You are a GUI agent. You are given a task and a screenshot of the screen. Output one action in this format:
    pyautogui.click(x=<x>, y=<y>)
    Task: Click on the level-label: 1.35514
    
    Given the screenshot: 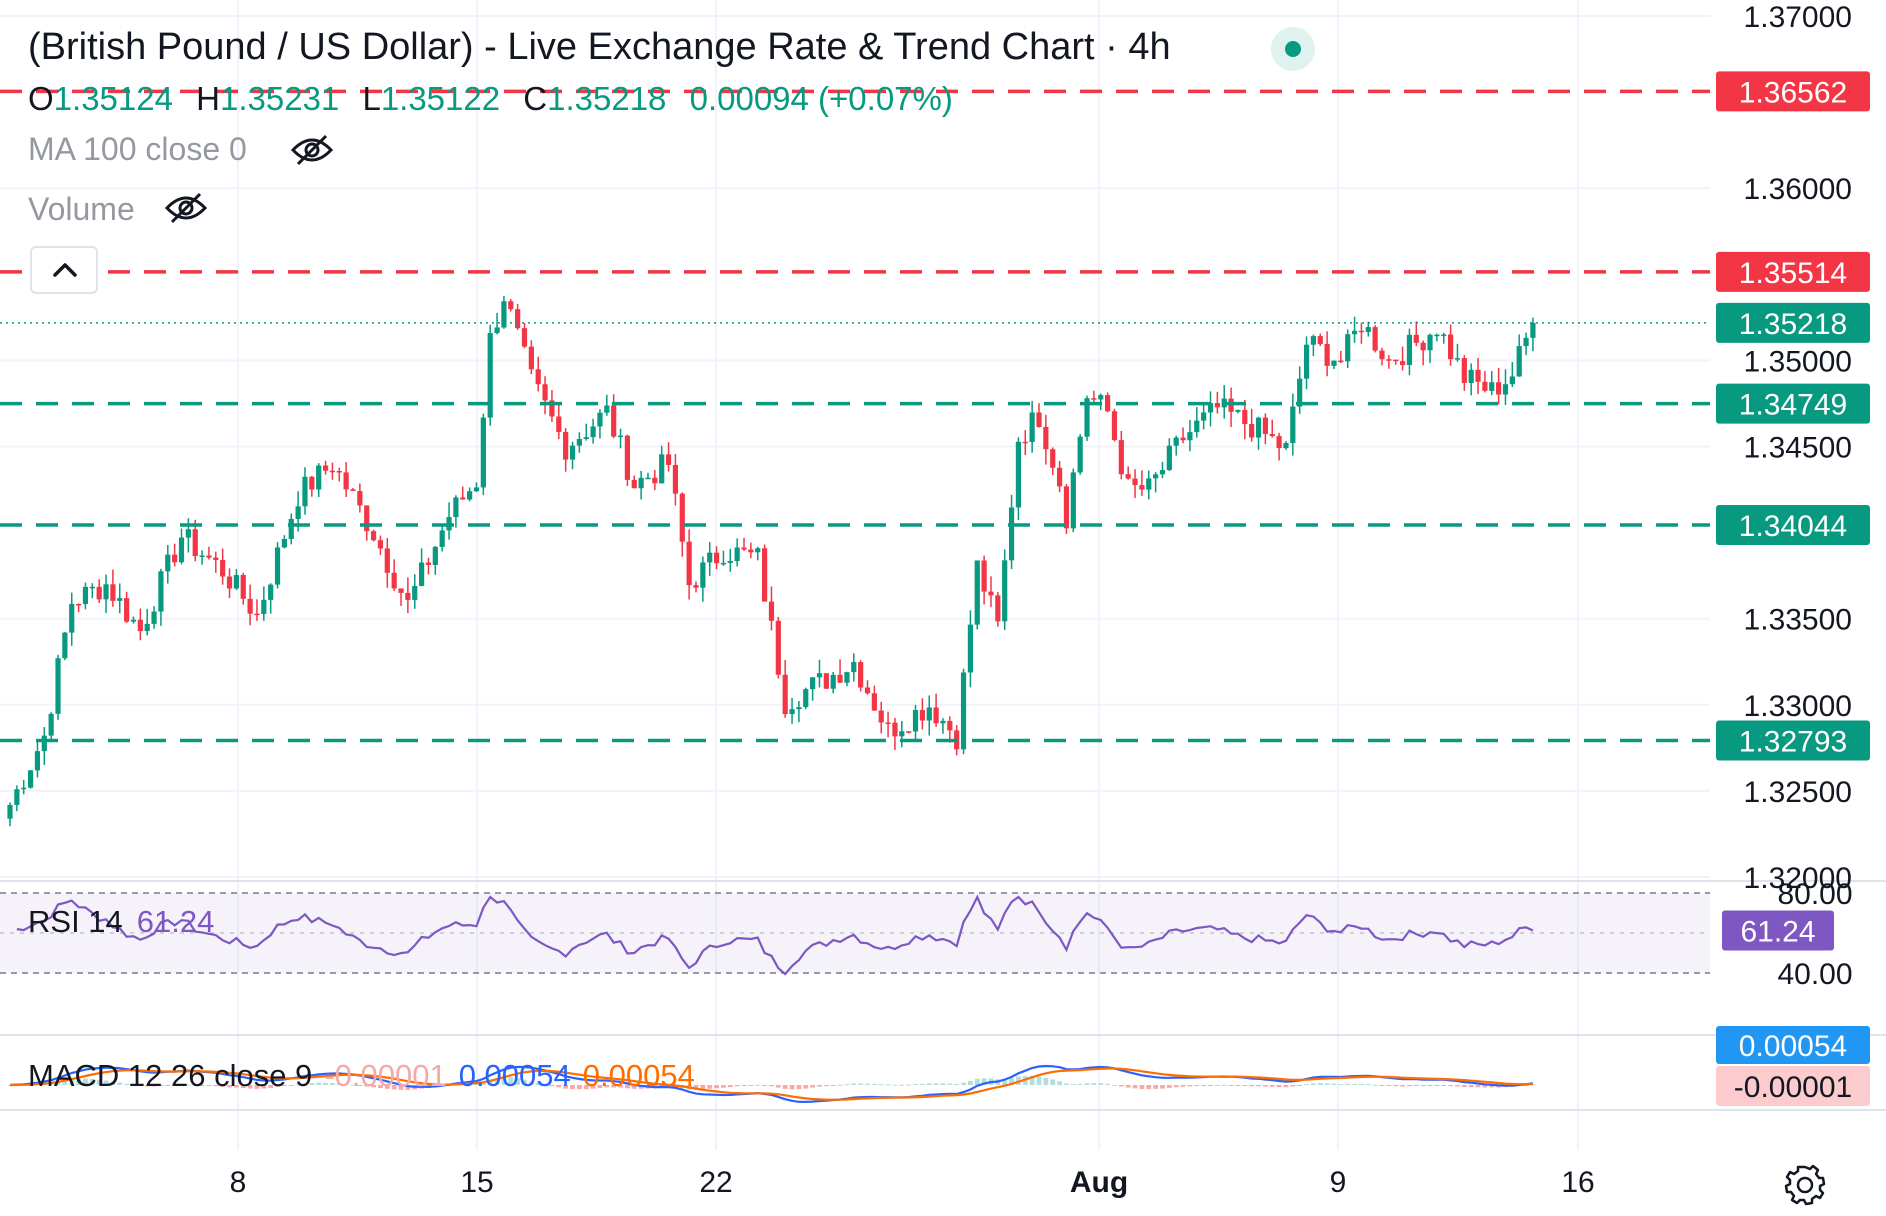 What is the action you would take?
    pyautogui.click(x=1793, y=273)
    